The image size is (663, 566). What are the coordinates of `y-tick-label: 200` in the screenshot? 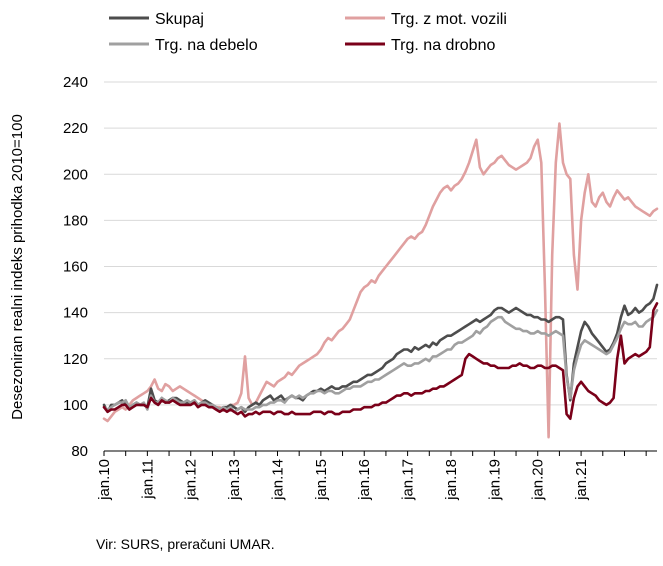 It's located at (75, 174).